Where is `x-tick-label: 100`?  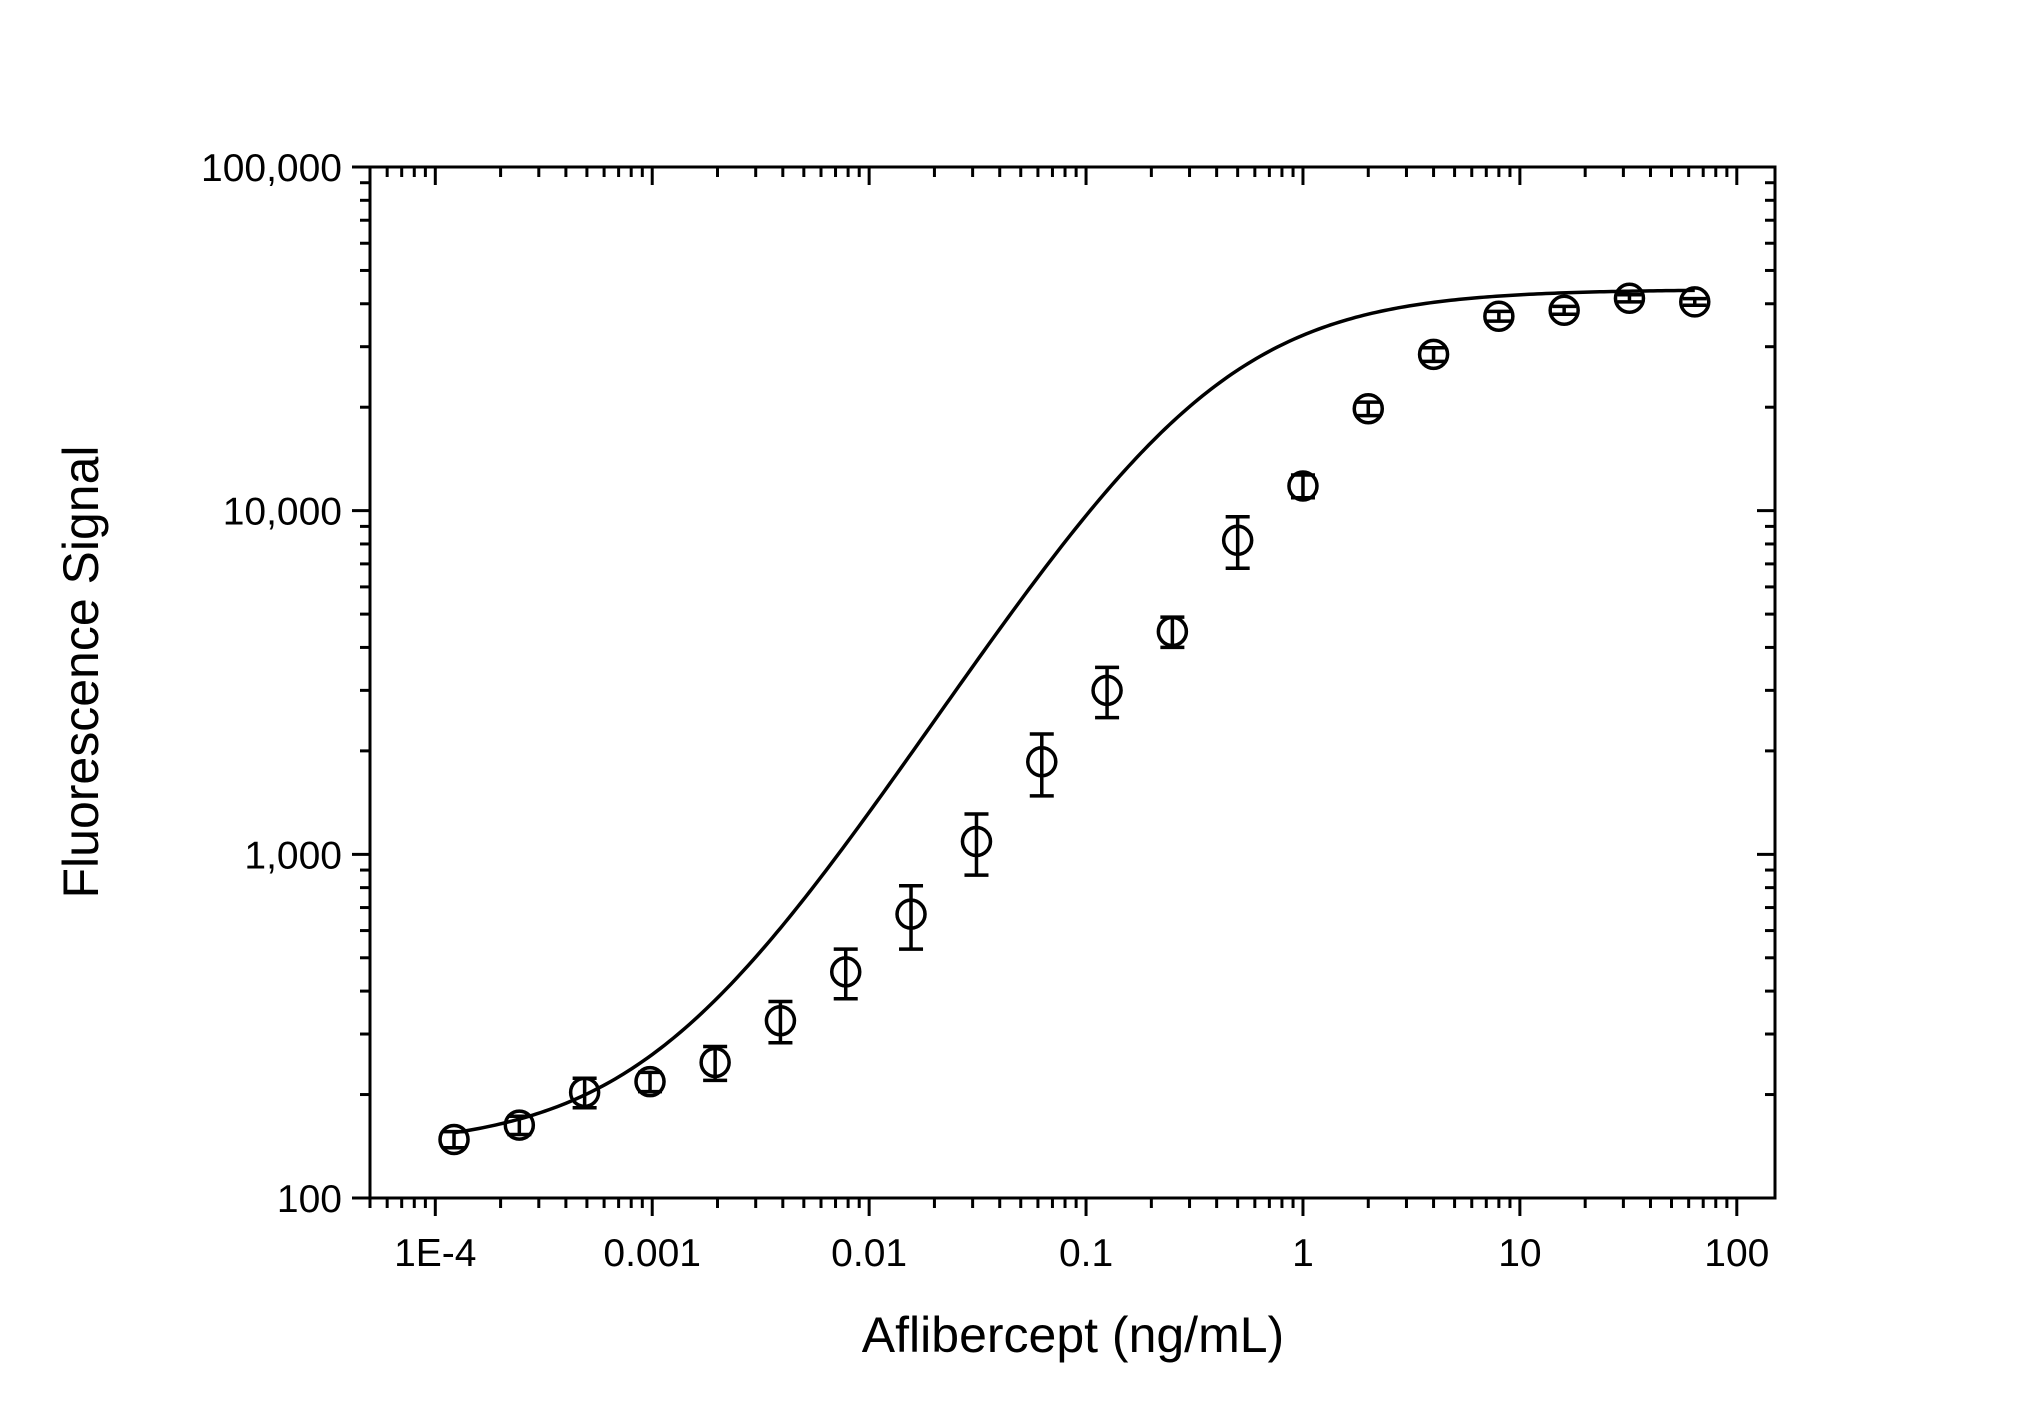 x-tick-label: 100 is located at coordinates (1736, 1253).